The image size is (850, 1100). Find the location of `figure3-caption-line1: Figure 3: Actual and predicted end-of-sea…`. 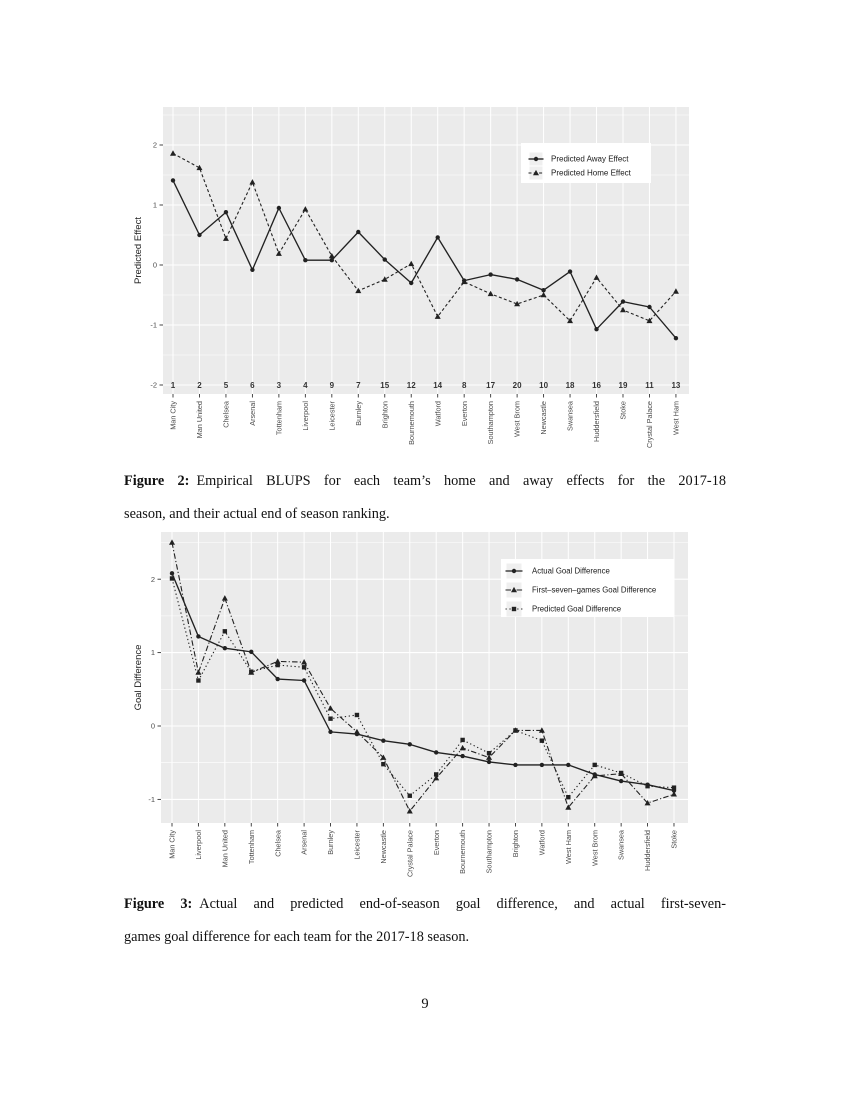

figure3-caption-line1: Figure 3: Actual and predicted end-of-sea… is located at coordinates (425, 904).